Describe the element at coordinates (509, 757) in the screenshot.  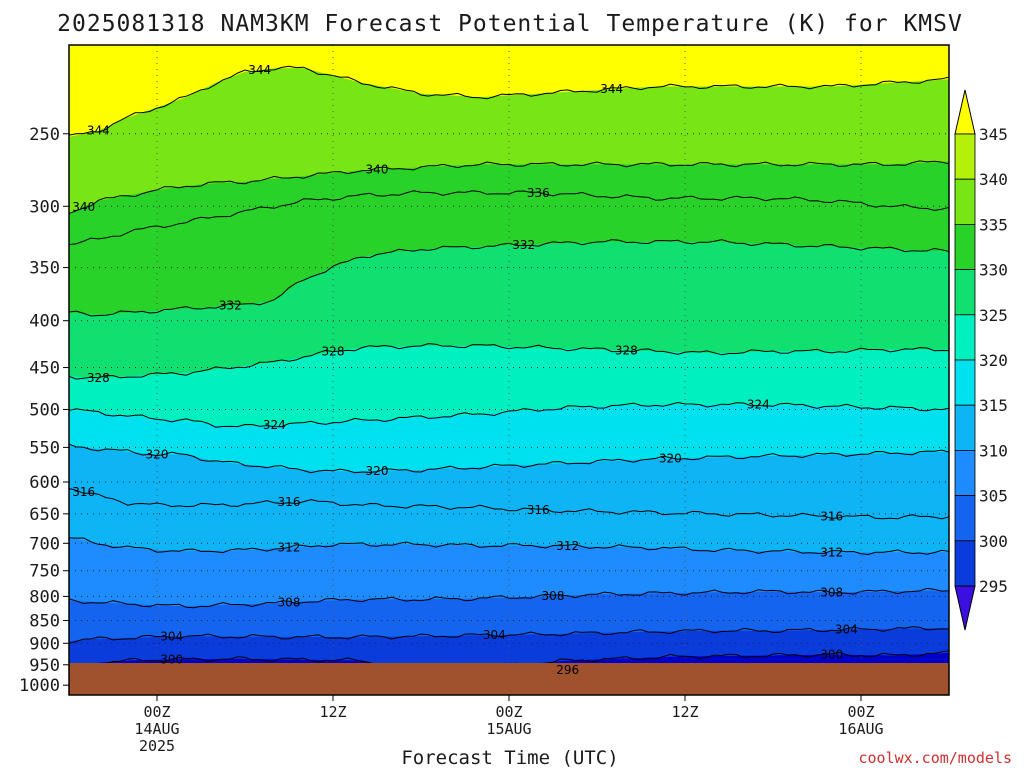
I see `x-axis-label: Forecast Time (UTC)` at that location.